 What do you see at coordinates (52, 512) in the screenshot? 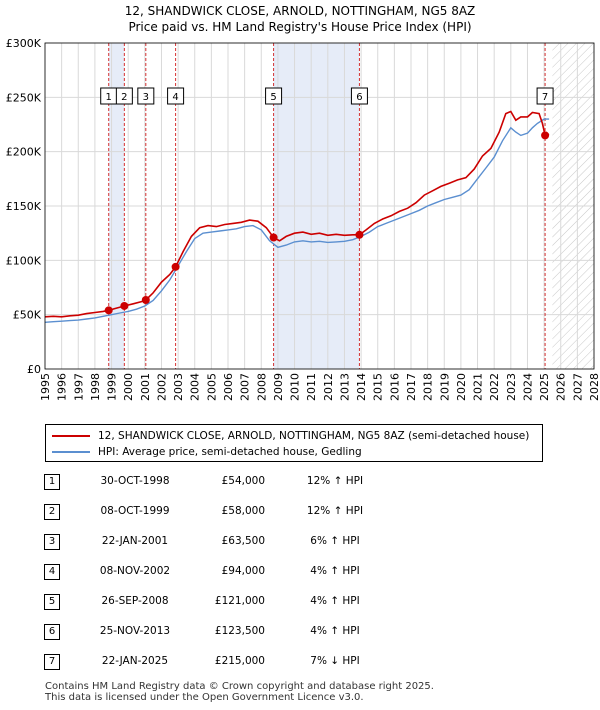
I see `sale-number: 2` at bounding box center [52, 512].